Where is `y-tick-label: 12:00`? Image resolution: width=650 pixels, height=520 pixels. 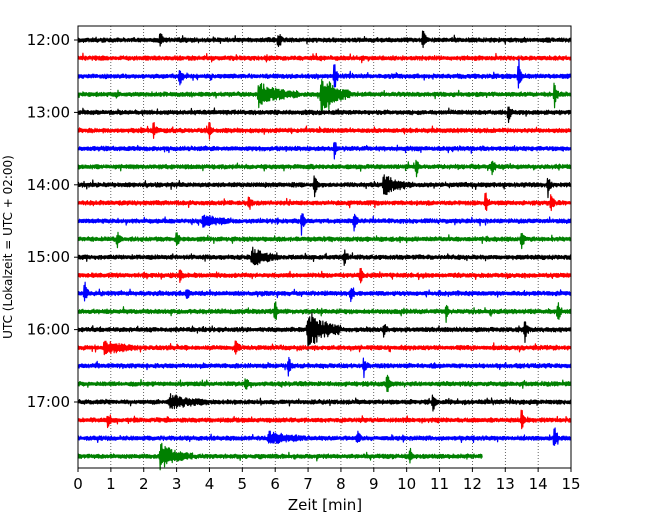 y-tick-label: 12:00 is located at coordinates (48, 40).